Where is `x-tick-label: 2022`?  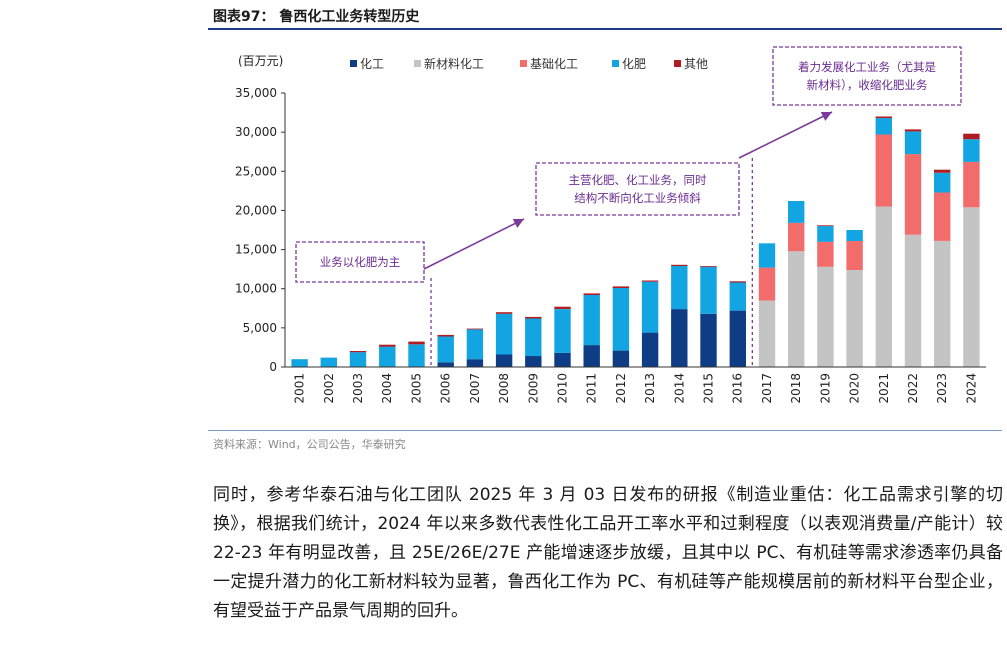 x-tick-label: 2022 is located at coordinates (913, 388).